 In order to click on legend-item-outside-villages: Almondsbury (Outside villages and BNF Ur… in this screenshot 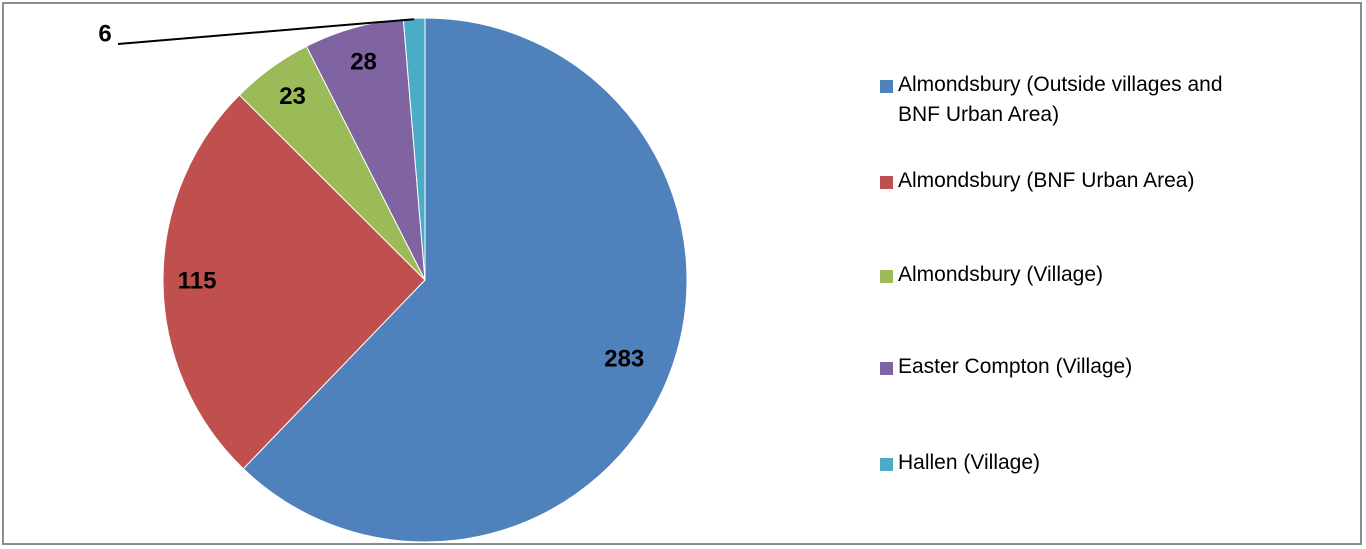, I will do `click(1051, 100)`.